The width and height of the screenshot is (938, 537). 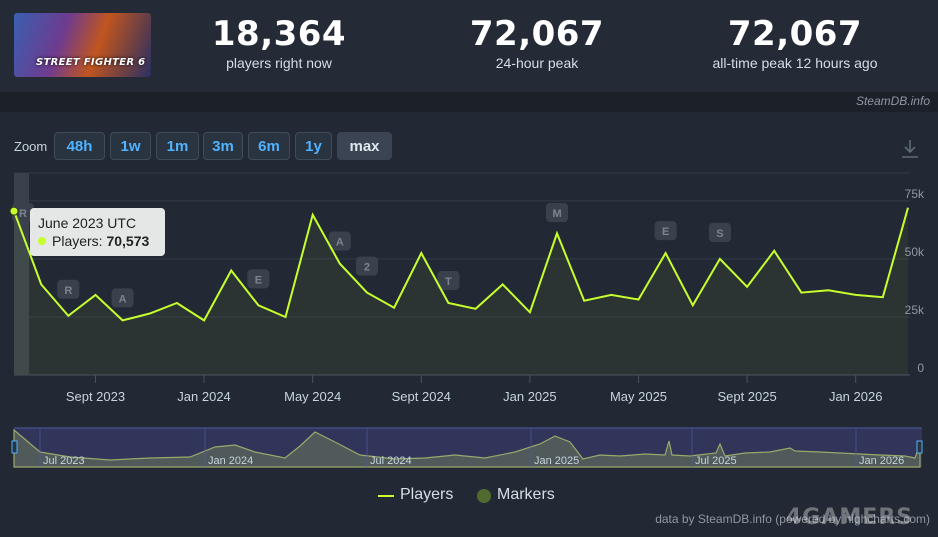 I want to click on download-icon, so click(x=910, y=149).